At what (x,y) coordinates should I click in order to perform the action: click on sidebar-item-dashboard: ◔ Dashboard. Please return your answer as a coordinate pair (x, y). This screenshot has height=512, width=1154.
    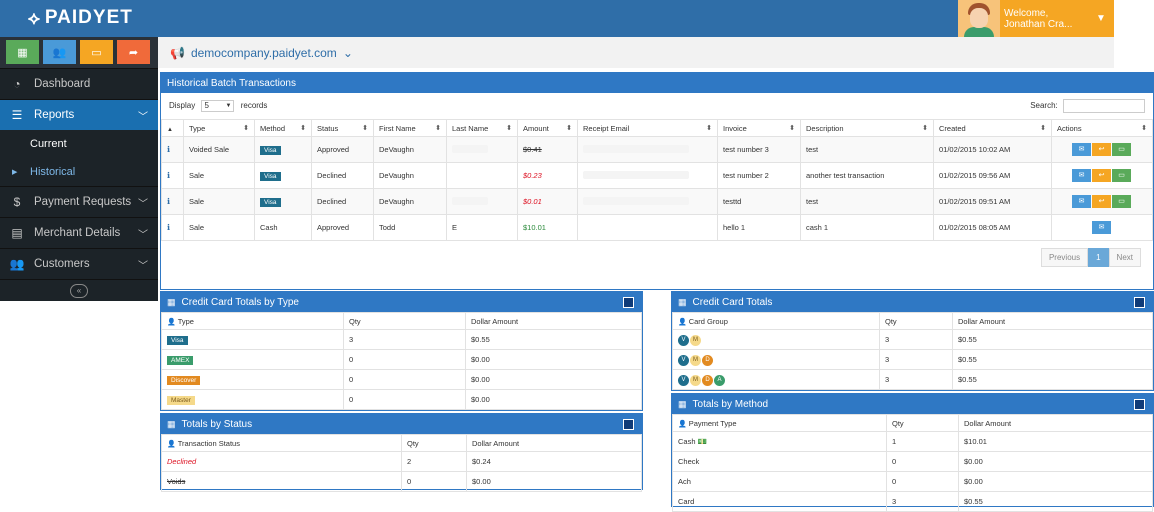
    Looking at the image, I should click on (79, 83).